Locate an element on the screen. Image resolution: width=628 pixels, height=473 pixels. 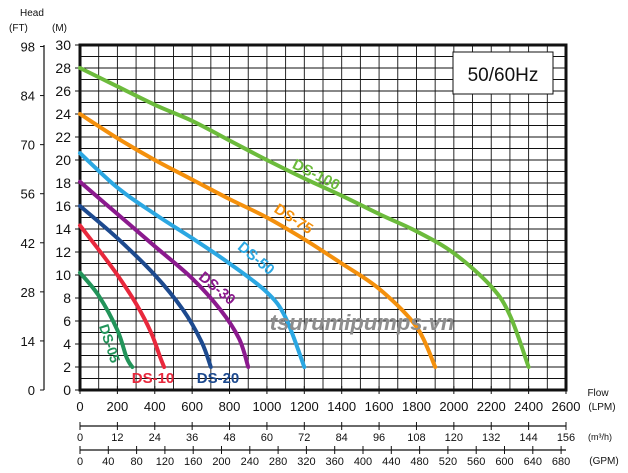
axis-gpm-tick-label: 160 is located at coordinates (193, 462).